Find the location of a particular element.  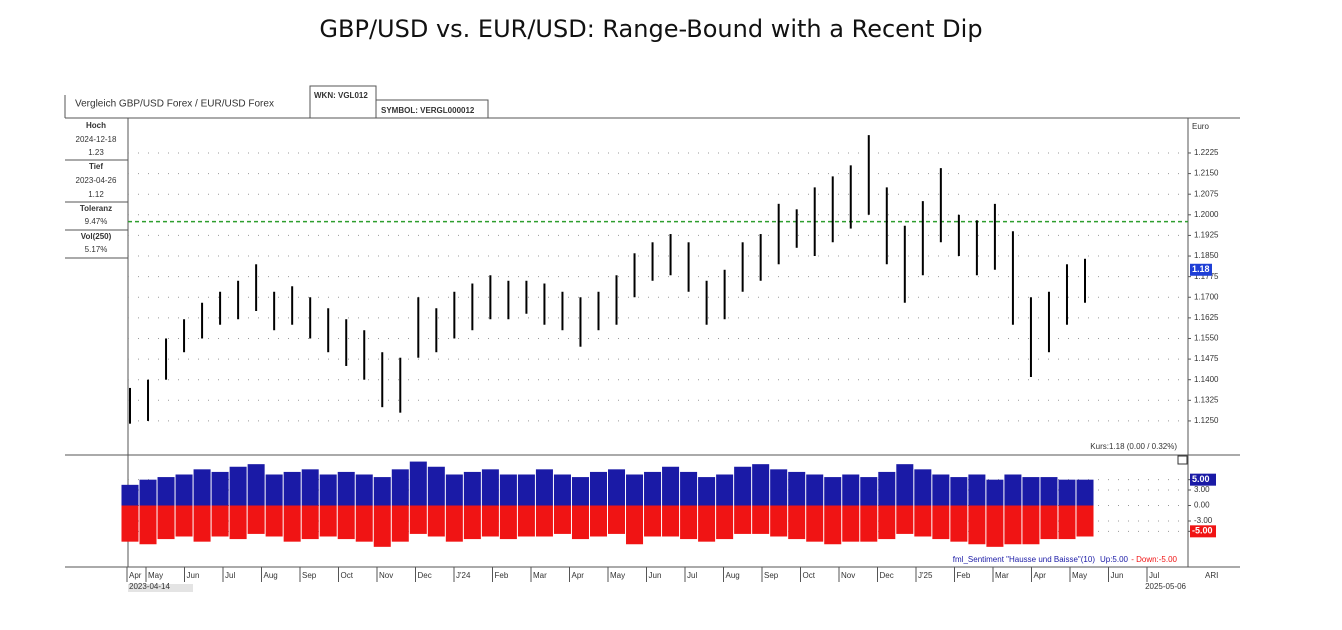

x-tick-label: Nov is located at coordinates (848, 575).